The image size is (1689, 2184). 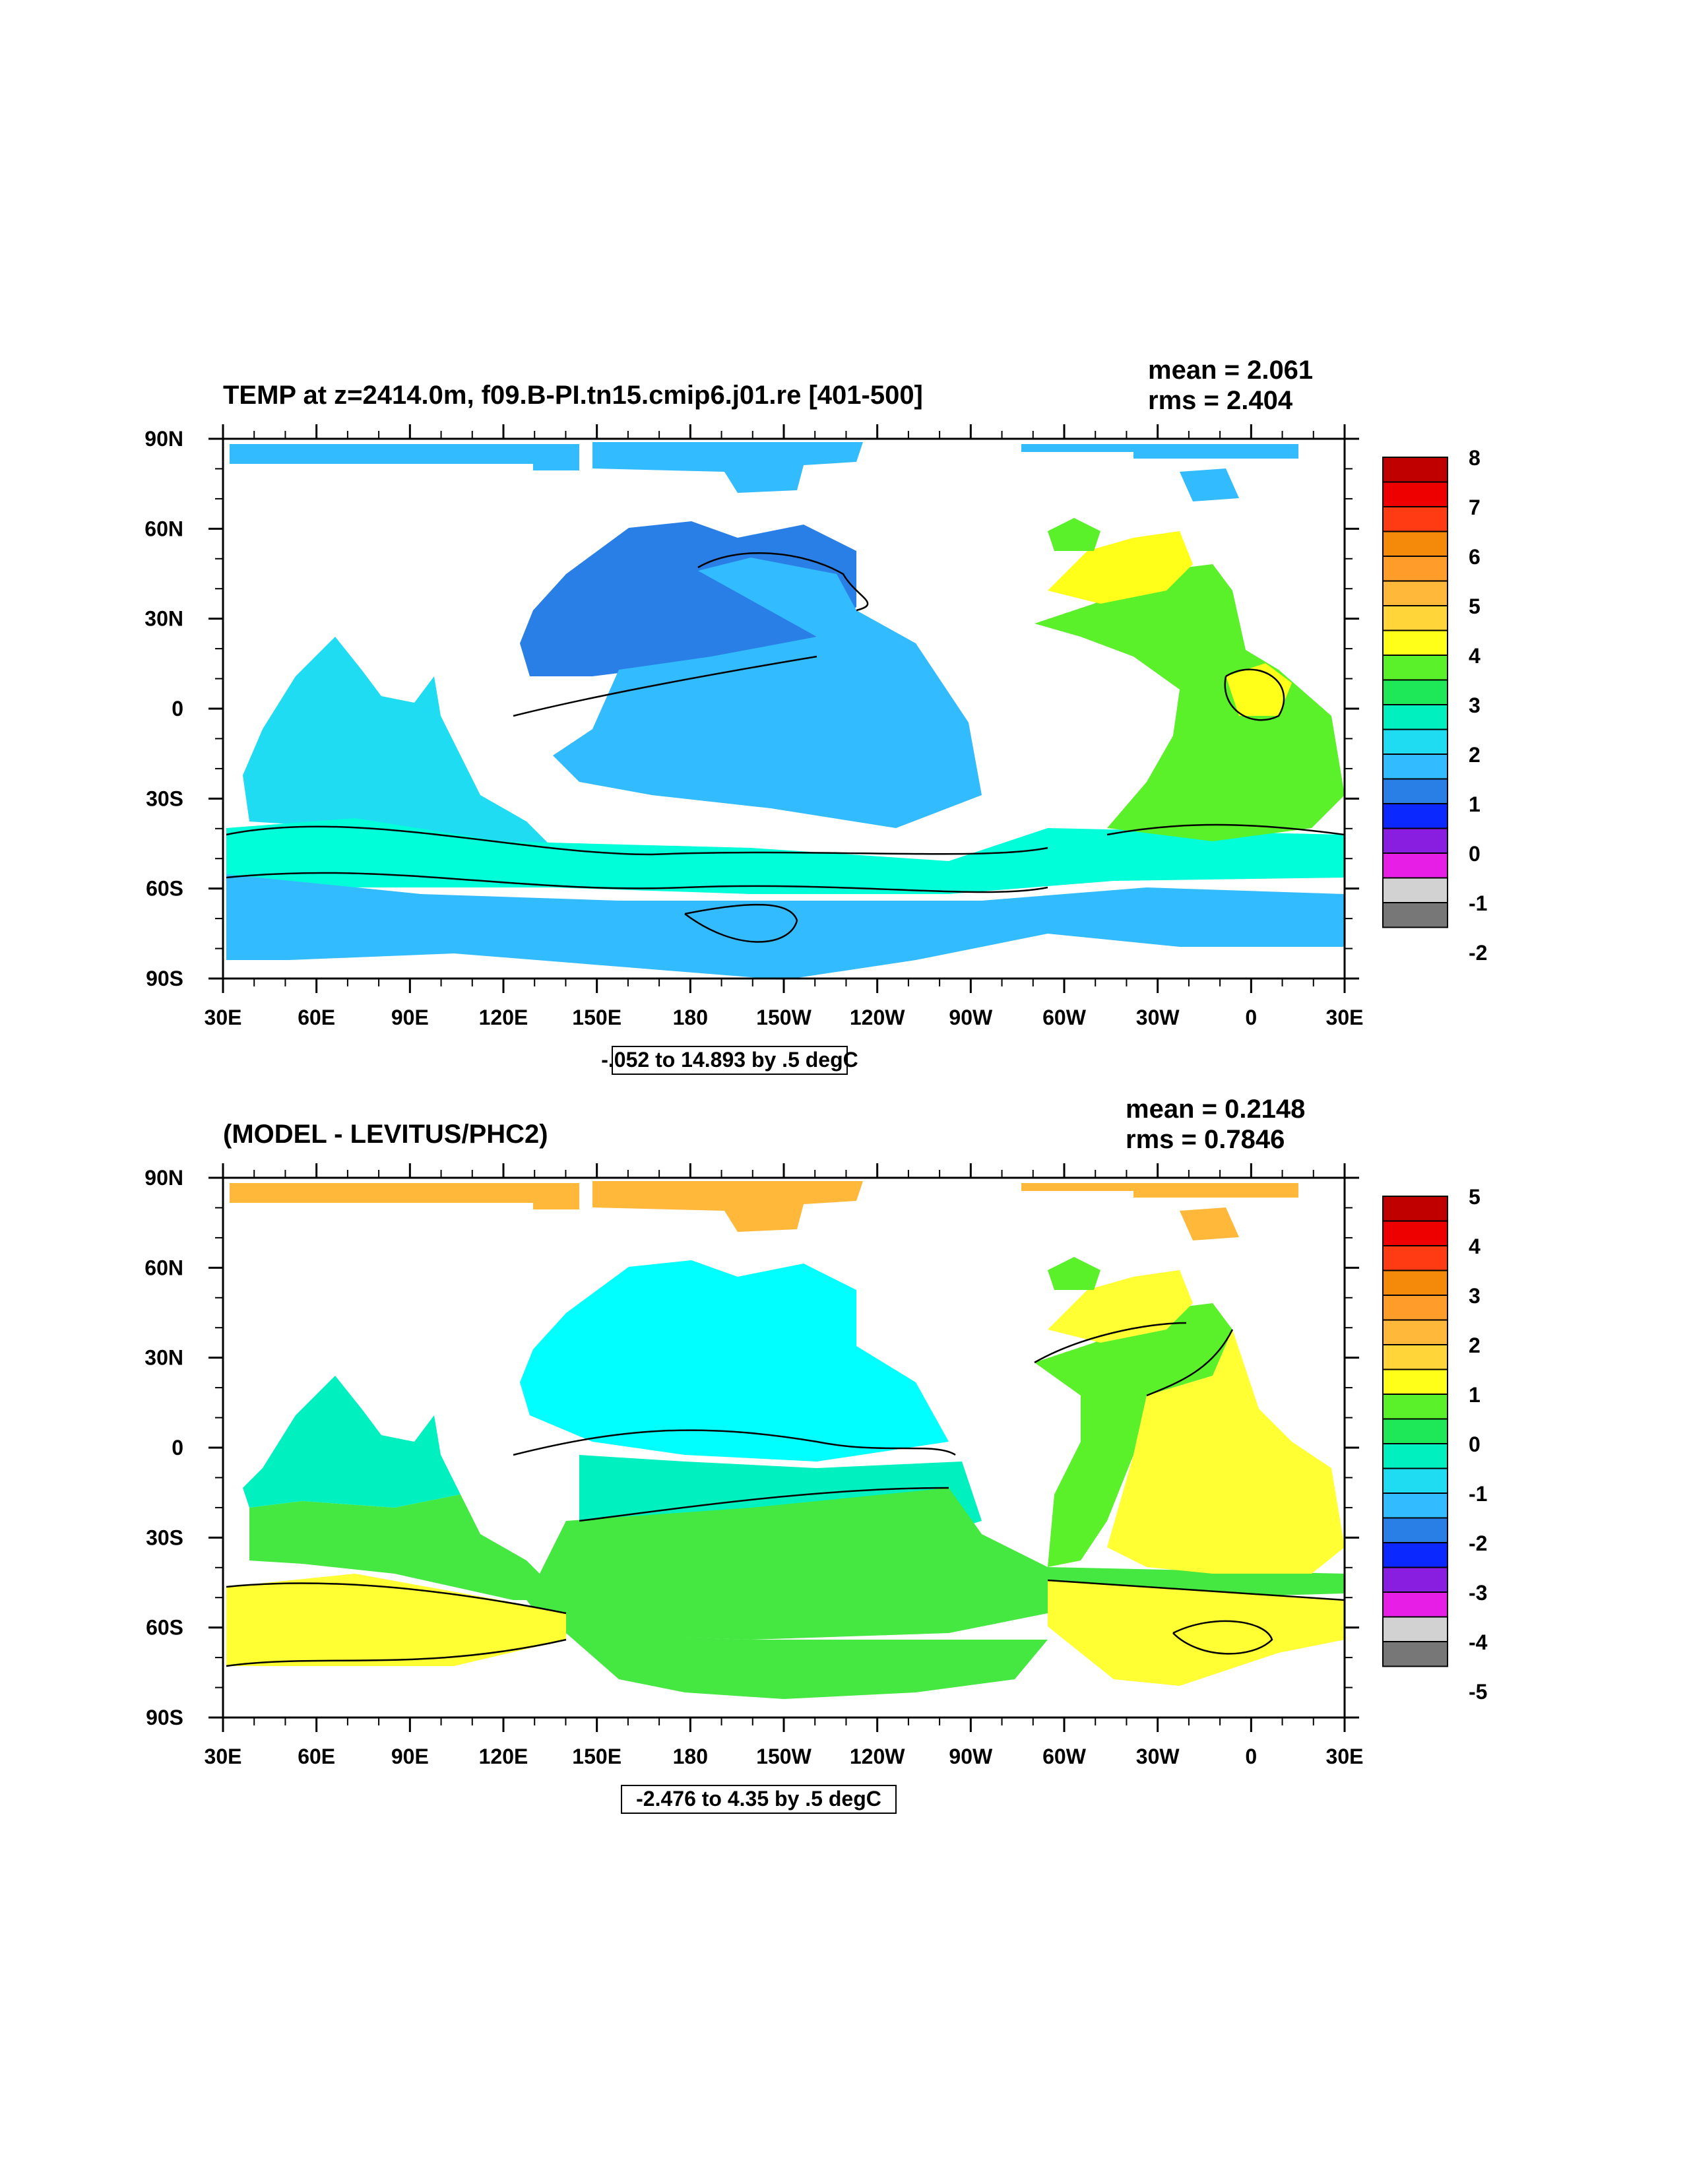 I want to click on colorbar-label: 3, so click(x=1475, y=1296).